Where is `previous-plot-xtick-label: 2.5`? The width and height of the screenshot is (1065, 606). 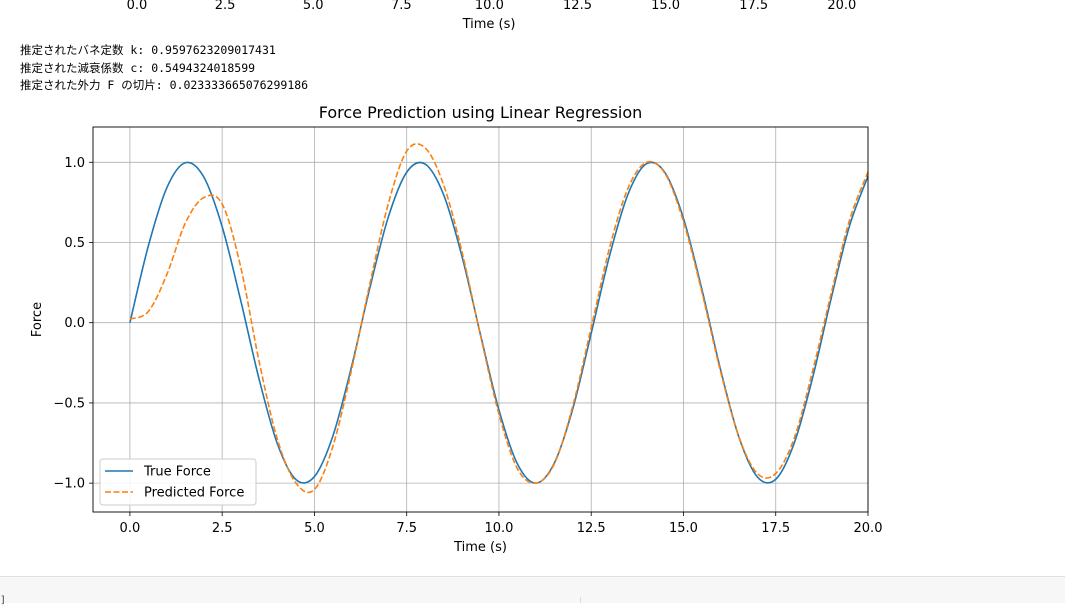 previous-plot-xtick-label: 2.5 is located at coordinates (225, 6).